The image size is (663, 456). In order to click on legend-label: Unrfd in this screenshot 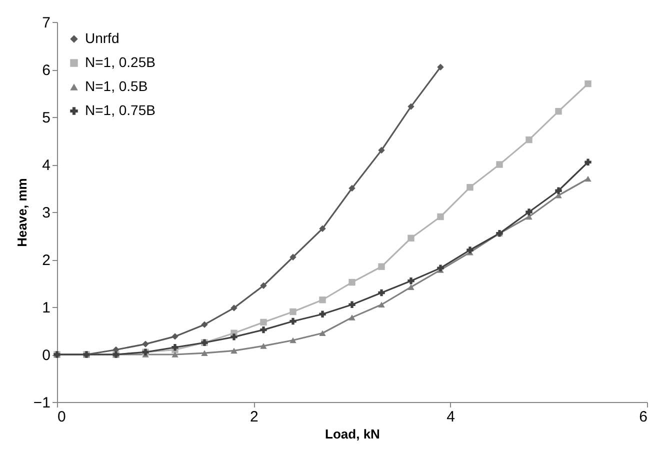, I will do `click(102, 38)`.